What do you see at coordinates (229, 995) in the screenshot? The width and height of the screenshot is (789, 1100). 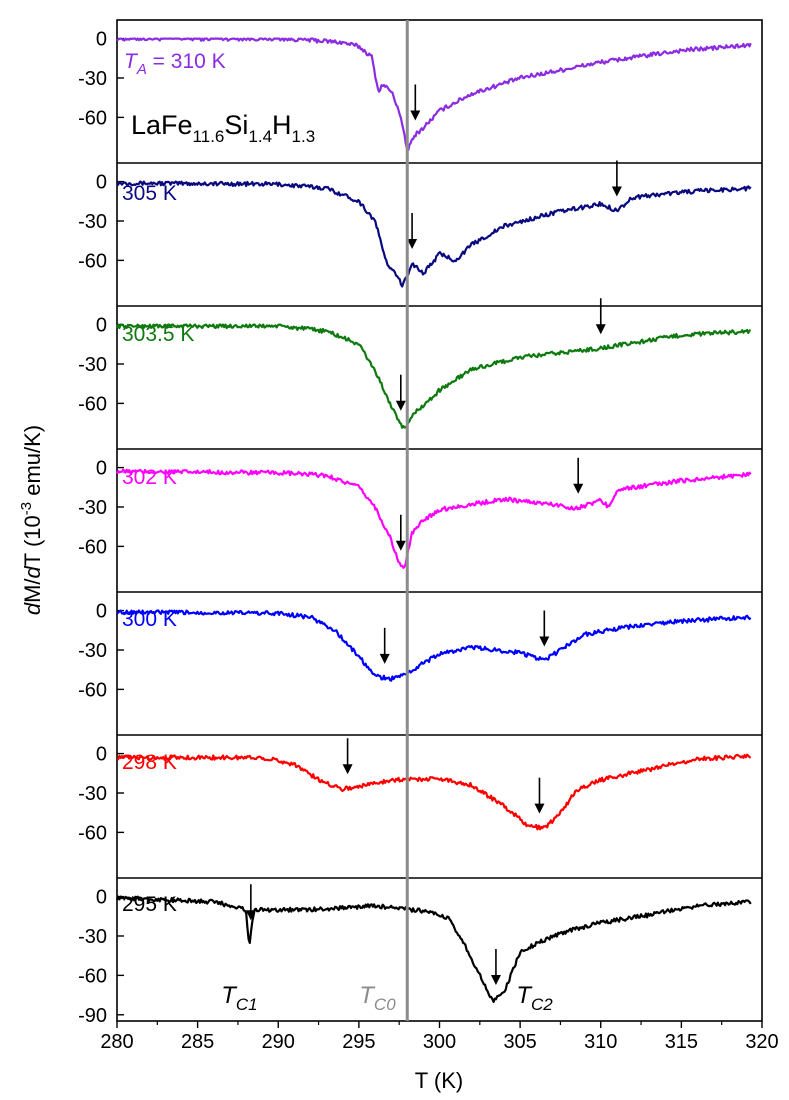 I see `tc1-t: T` at bounding box center [229, 995].